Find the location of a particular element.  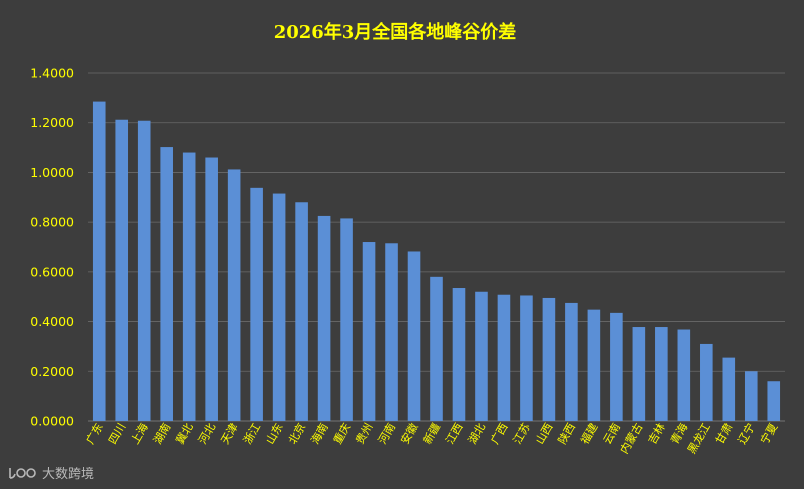

logo-icon is located at coordinates (22, 473).